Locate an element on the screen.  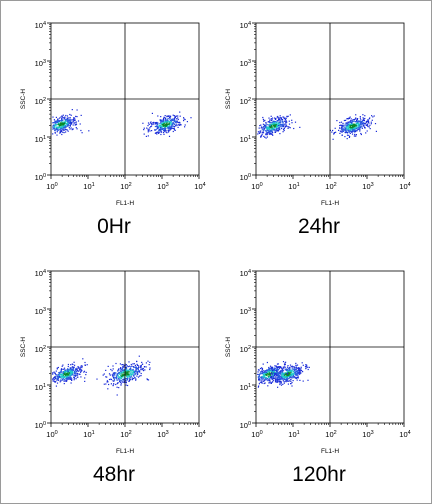
x-tick-label: 102 is located at coordinates (330, 434).